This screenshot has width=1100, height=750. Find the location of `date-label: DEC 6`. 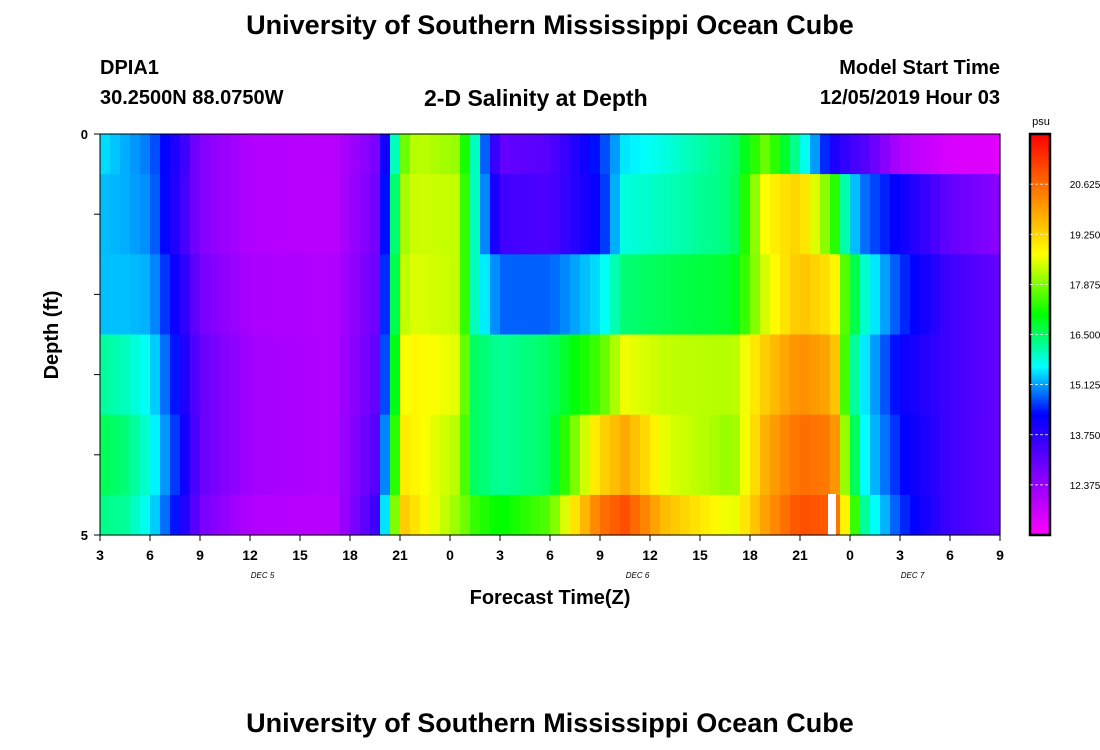

date-label: DEC 6 is located at coordinates (638, 575).